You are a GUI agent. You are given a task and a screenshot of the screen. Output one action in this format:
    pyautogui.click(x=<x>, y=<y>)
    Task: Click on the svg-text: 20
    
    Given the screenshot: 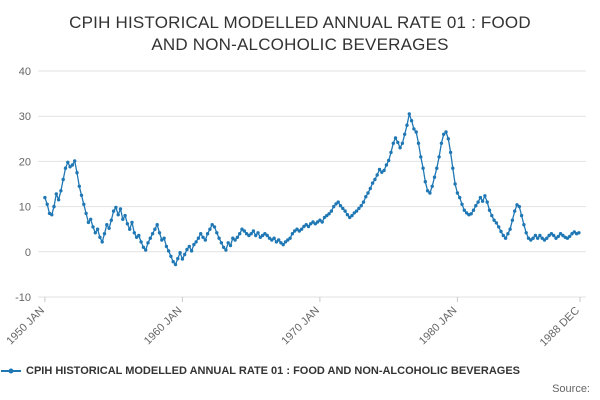 What is the action you would take?
    pyautogui.click(x=25, y=162)
    